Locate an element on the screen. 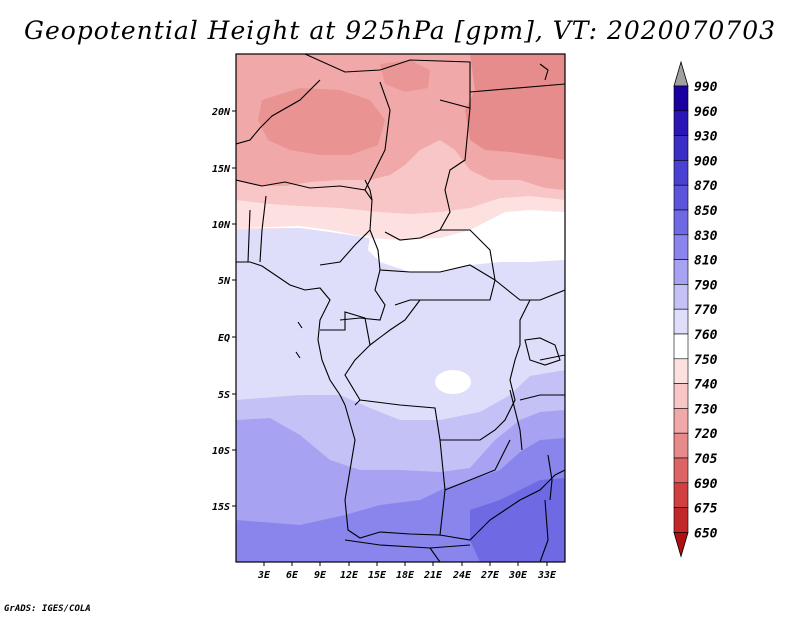  colorbar-bottom-arrow is located at coordinates (681, 545).